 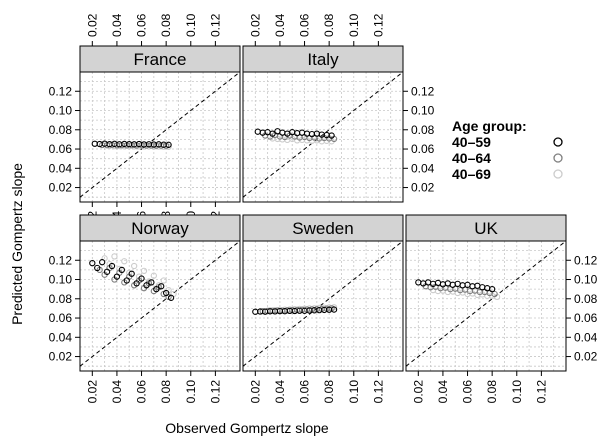 What do you see at coordinates (61, 260) in the screenshot?
I see `y-tick-label: 0.12` at bounding box center [61, 260].